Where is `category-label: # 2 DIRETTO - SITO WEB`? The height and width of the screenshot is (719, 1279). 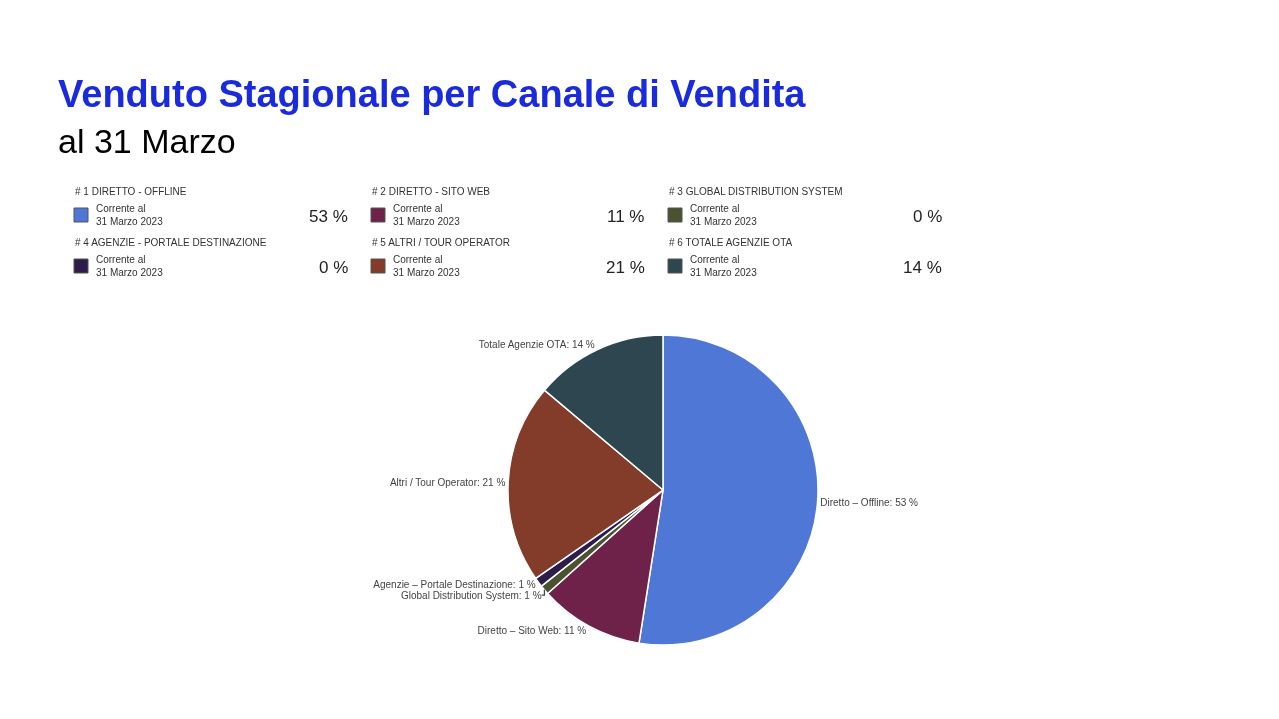 category-label: # 2 DIRETTO - SITO WEB is located at coordinates (431, 191).